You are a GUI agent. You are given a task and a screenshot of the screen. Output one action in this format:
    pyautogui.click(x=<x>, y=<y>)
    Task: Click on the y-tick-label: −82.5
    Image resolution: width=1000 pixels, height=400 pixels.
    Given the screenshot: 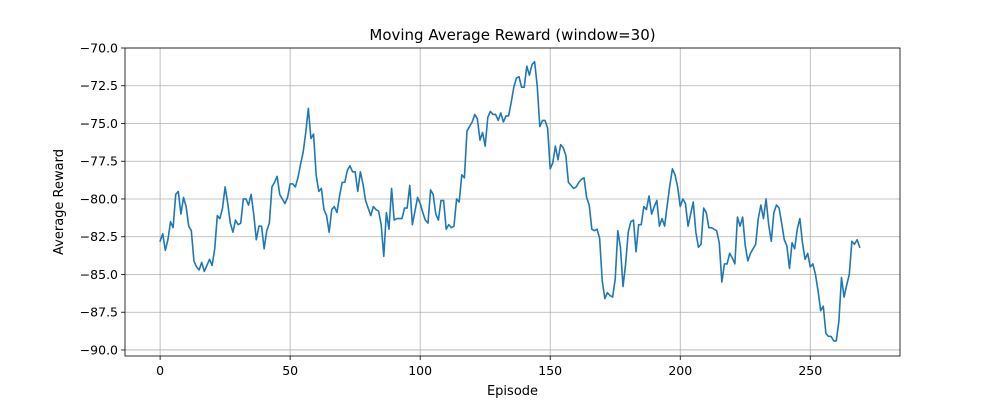 What is the action you would take?
    pyautogui.click(x=99, y=236)
    